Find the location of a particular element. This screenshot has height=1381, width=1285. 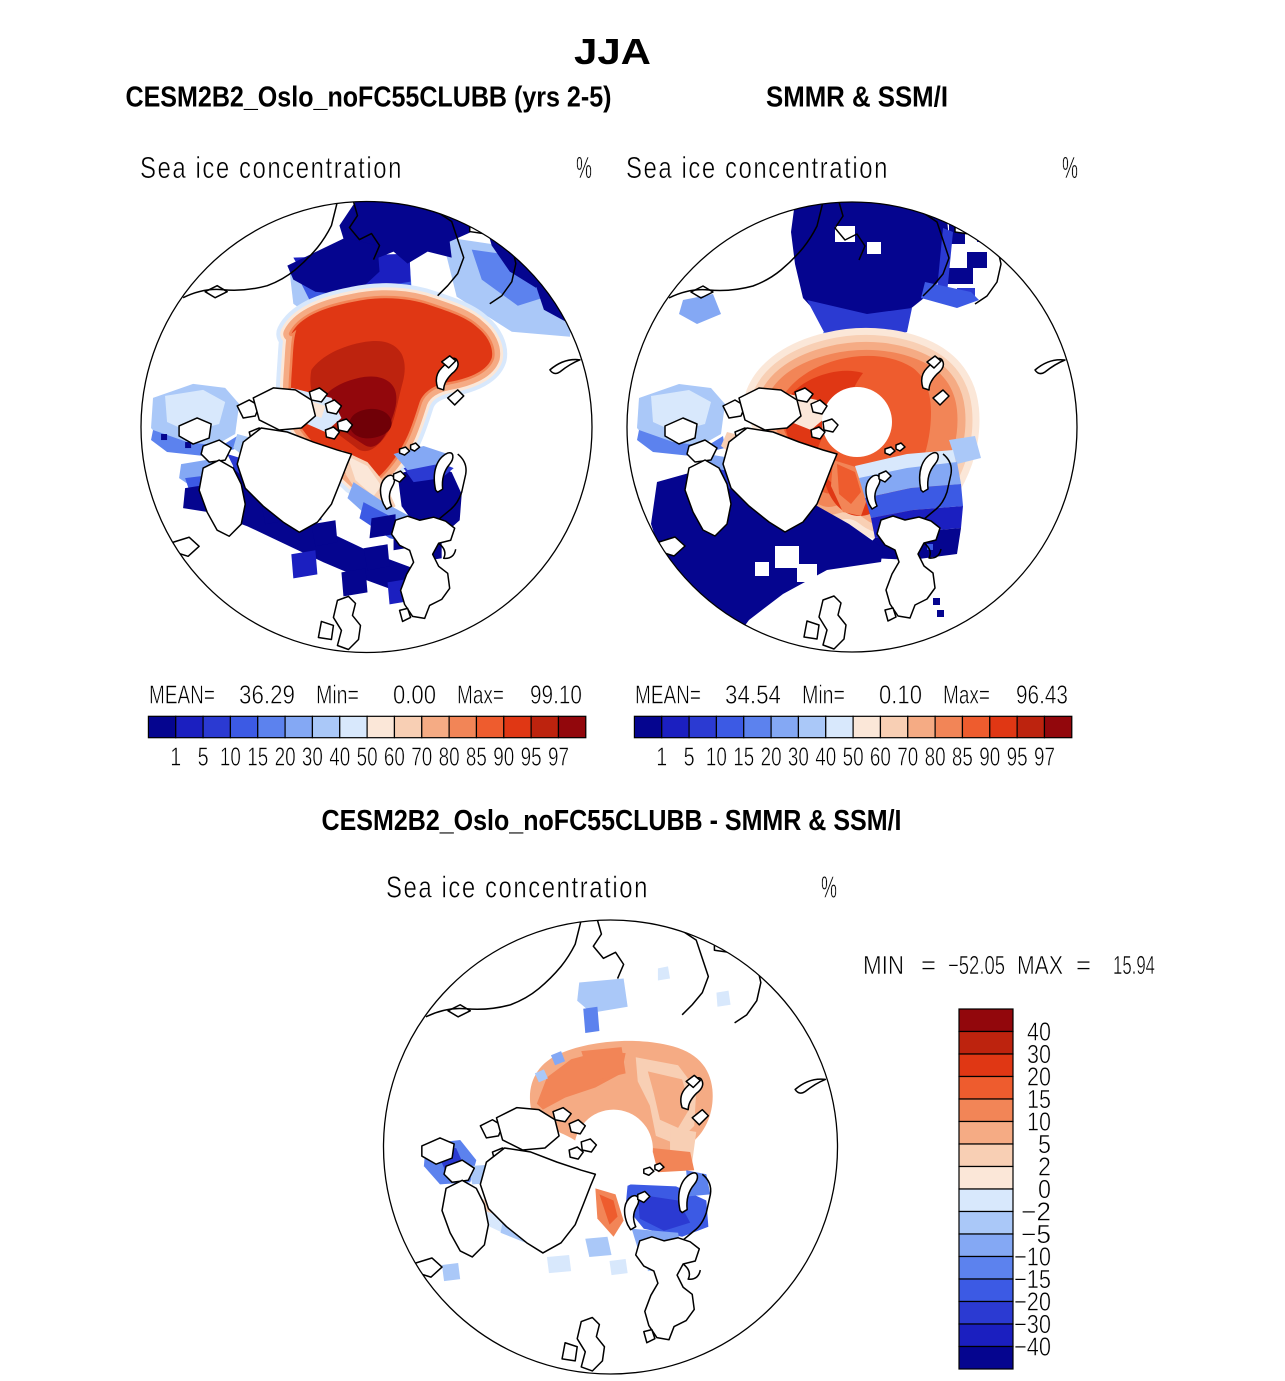

svg-text: MIN is located at coordinates (883, 965).